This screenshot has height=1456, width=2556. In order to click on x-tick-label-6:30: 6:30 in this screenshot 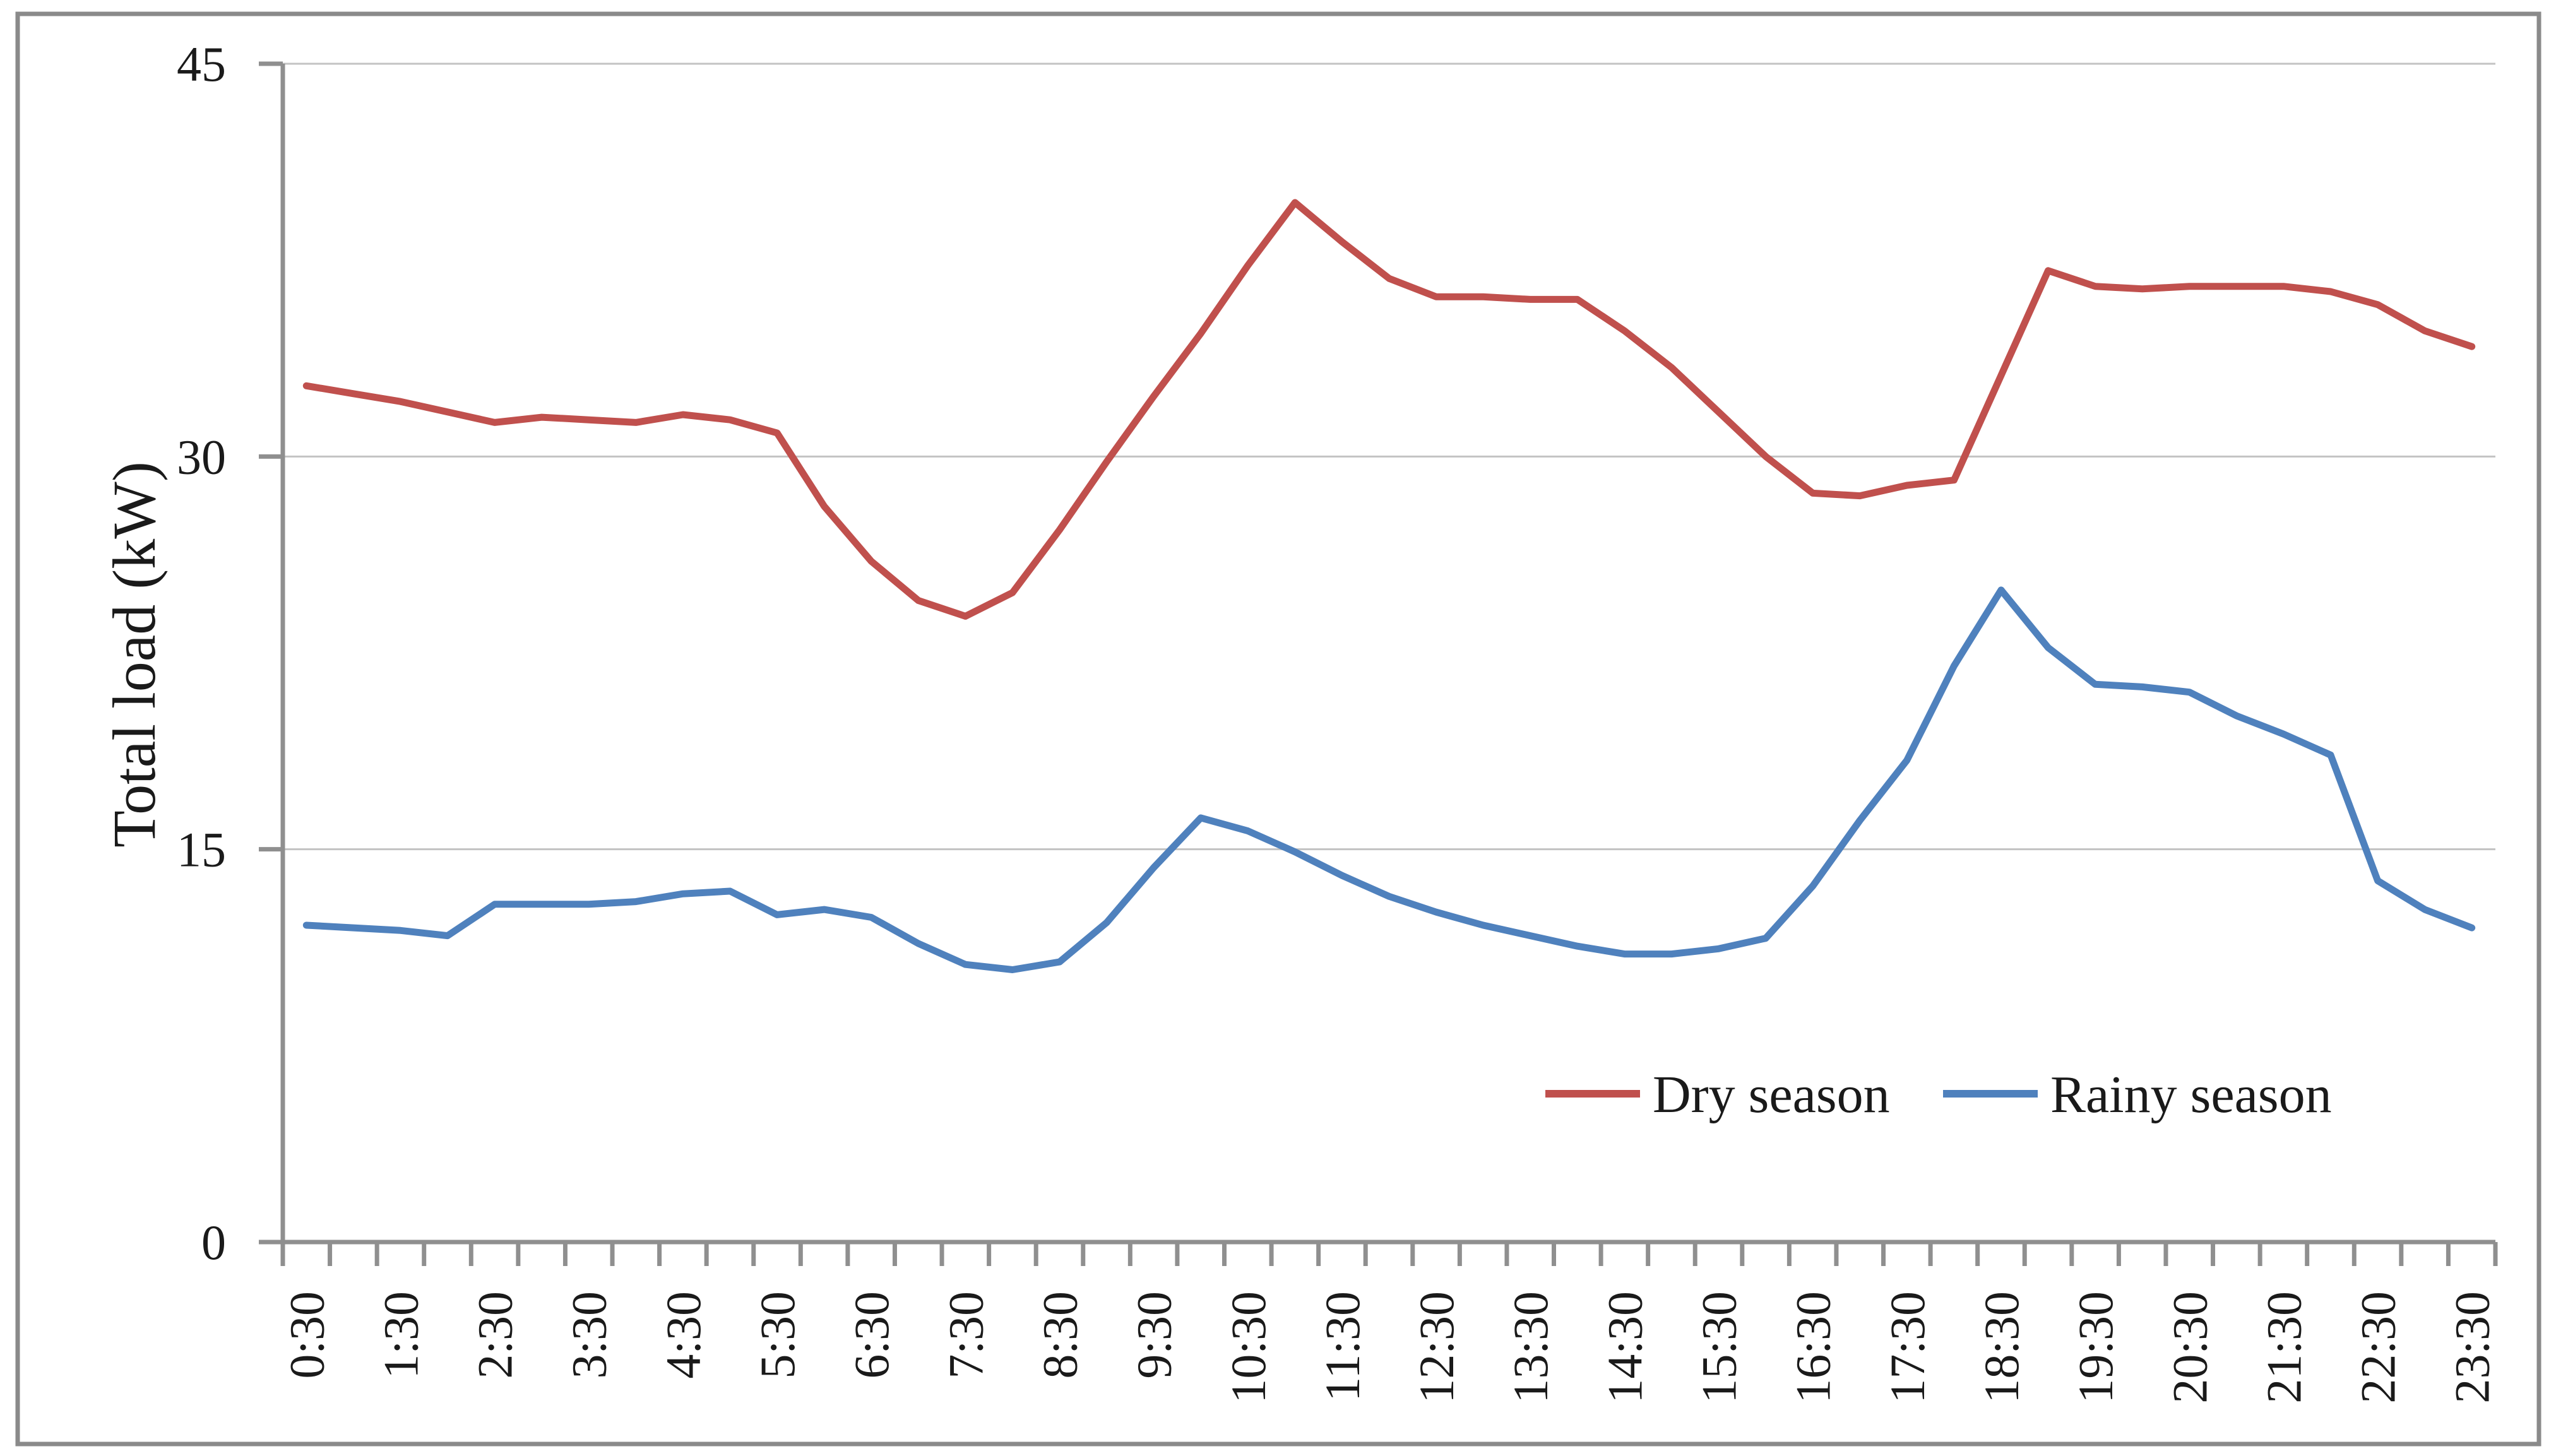, I will do `click(872, 1335)`.